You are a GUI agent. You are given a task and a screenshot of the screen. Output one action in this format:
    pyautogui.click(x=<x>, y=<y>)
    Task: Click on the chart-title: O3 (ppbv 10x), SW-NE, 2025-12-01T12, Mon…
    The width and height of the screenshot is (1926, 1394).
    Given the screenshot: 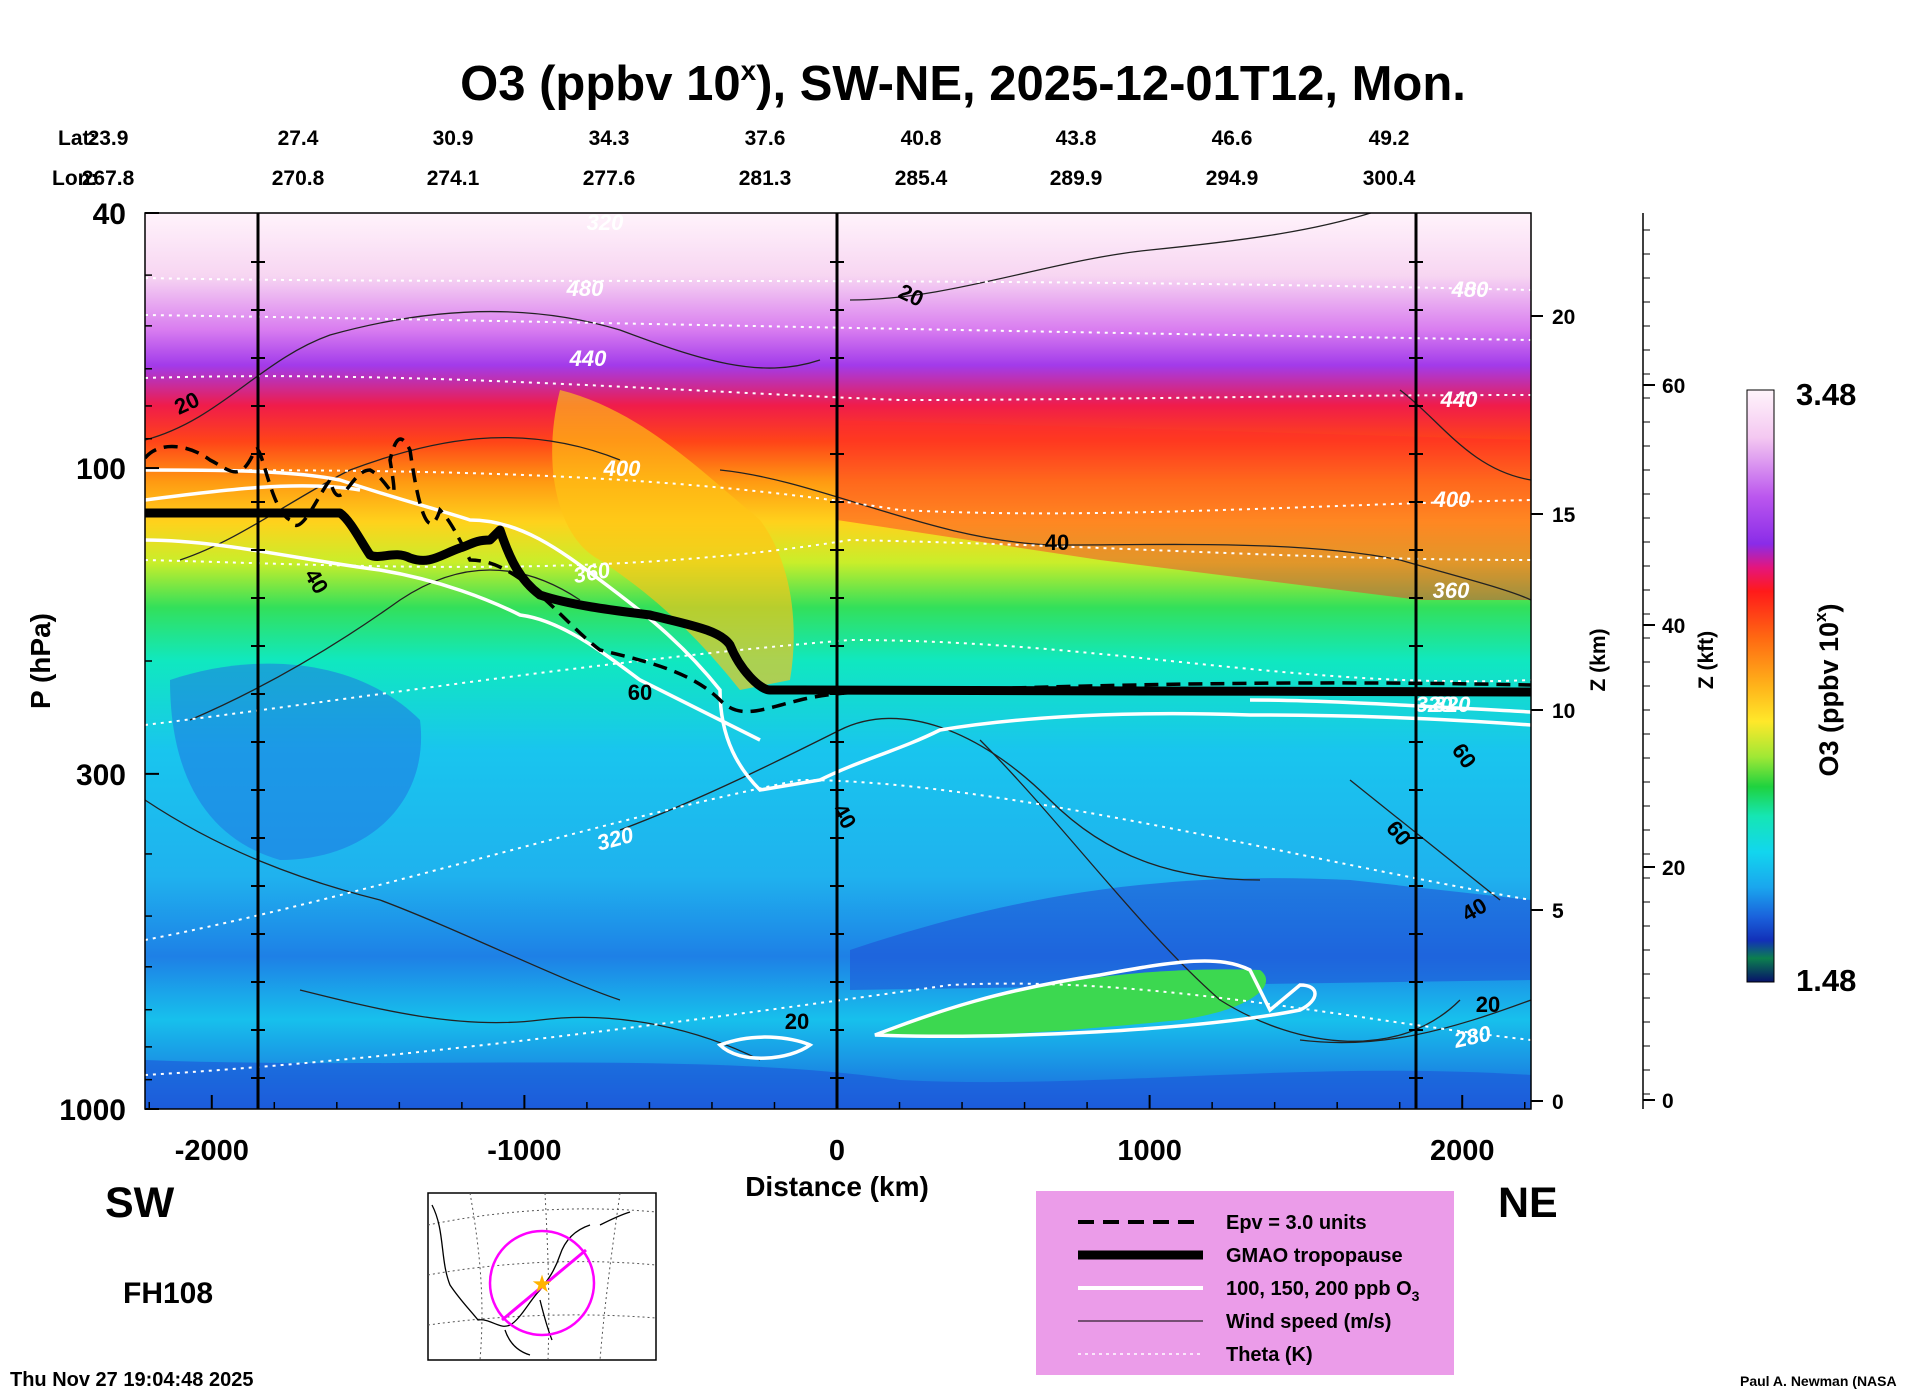 What is the action you would take?
    pyautogui.click(x=963, y=83)
    